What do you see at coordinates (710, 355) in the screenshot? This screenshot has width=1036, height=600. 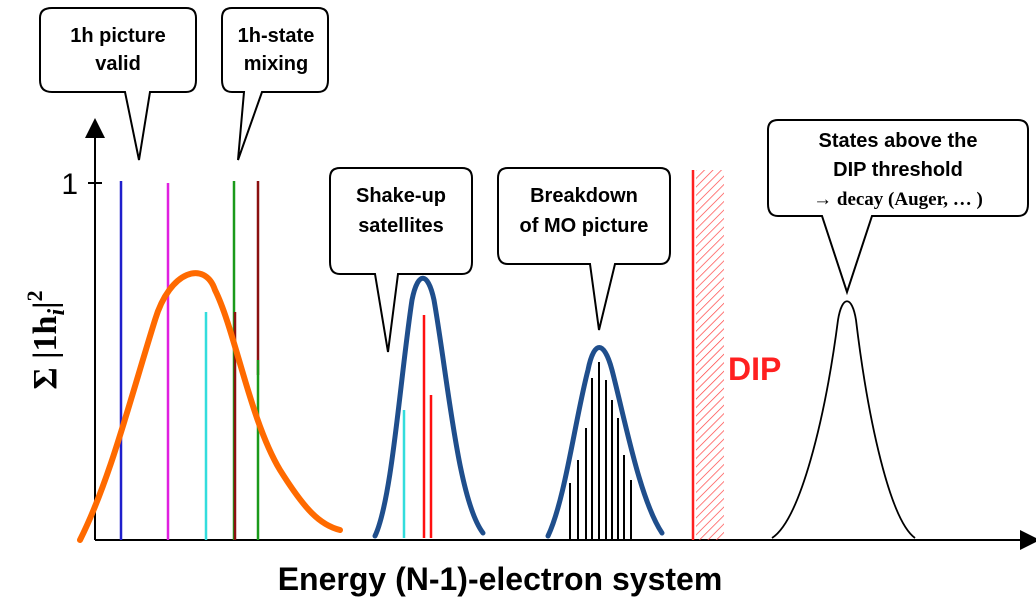 I see `dip-hatched-band` at bounding box center [710, 355].